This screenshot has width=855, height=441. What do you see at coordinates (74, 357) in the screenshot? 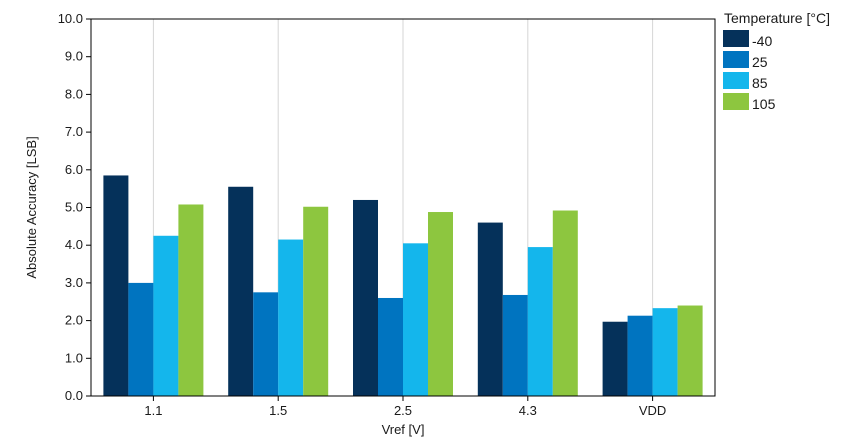
I see `y-tick-label: 1.0` at bounding box center [74, 357].